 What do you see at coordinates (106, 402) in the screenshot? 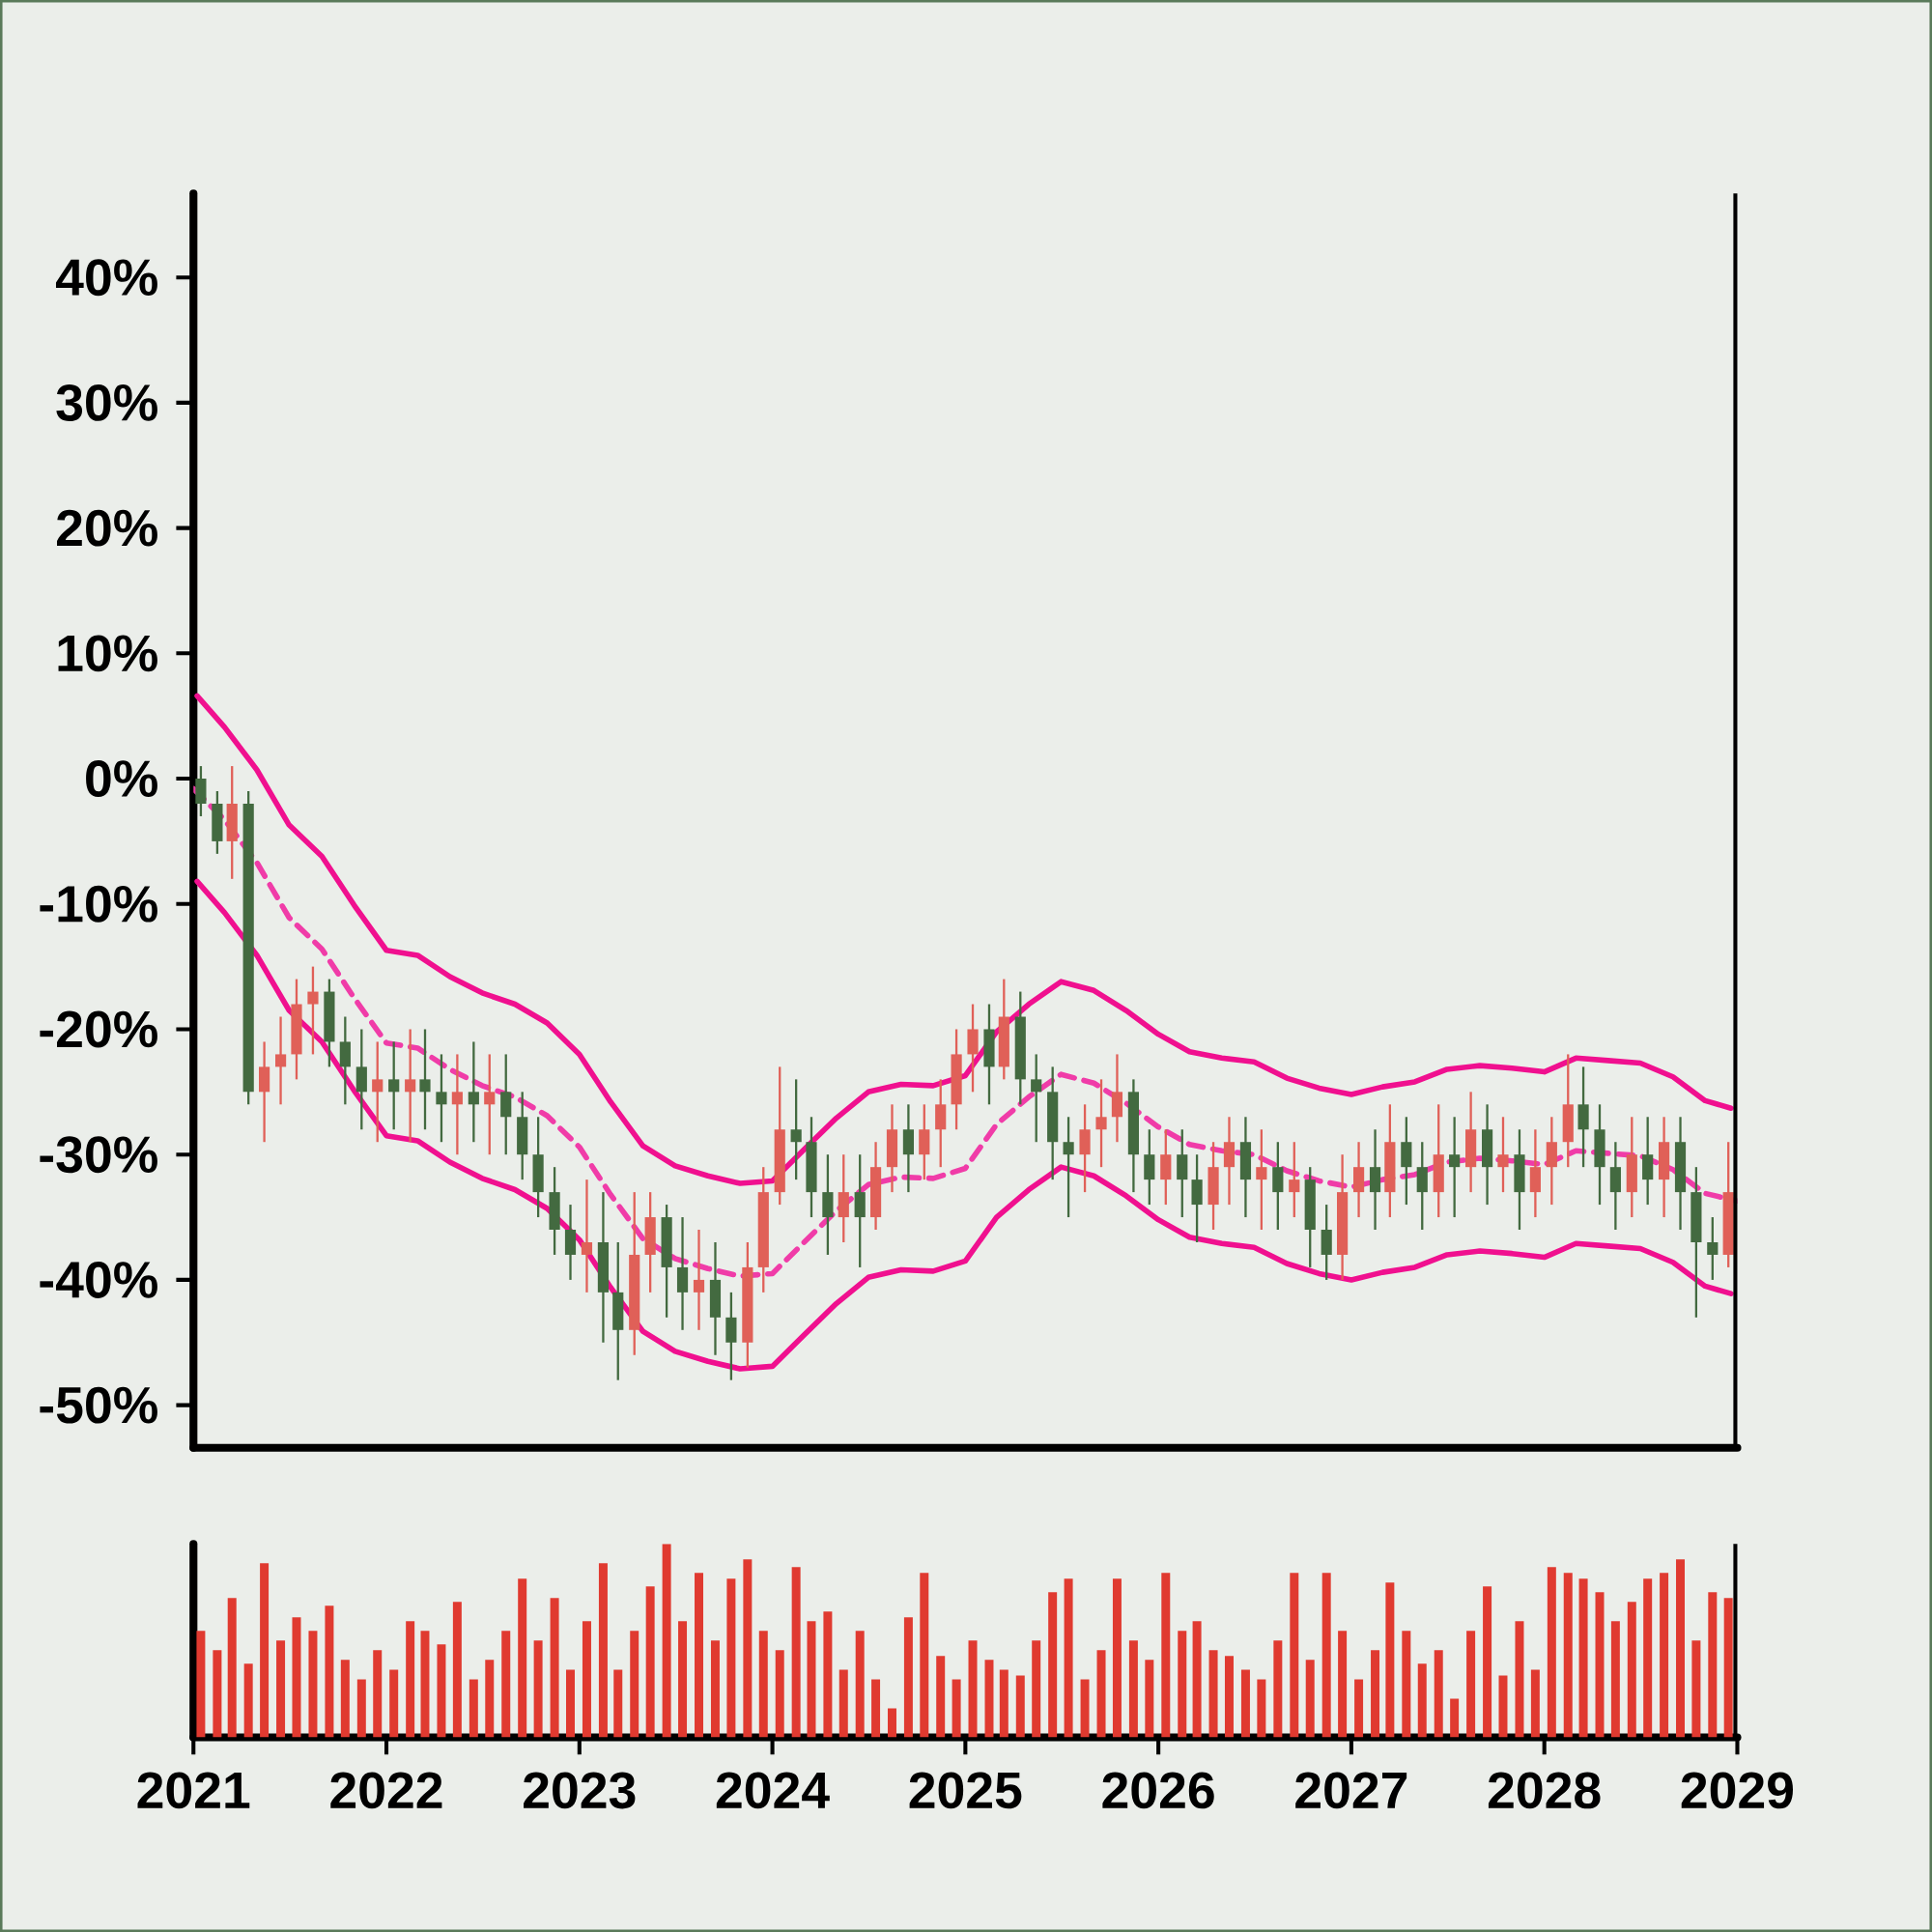
I see `y-tick-label: 30%` at bounding box center [106, 402].